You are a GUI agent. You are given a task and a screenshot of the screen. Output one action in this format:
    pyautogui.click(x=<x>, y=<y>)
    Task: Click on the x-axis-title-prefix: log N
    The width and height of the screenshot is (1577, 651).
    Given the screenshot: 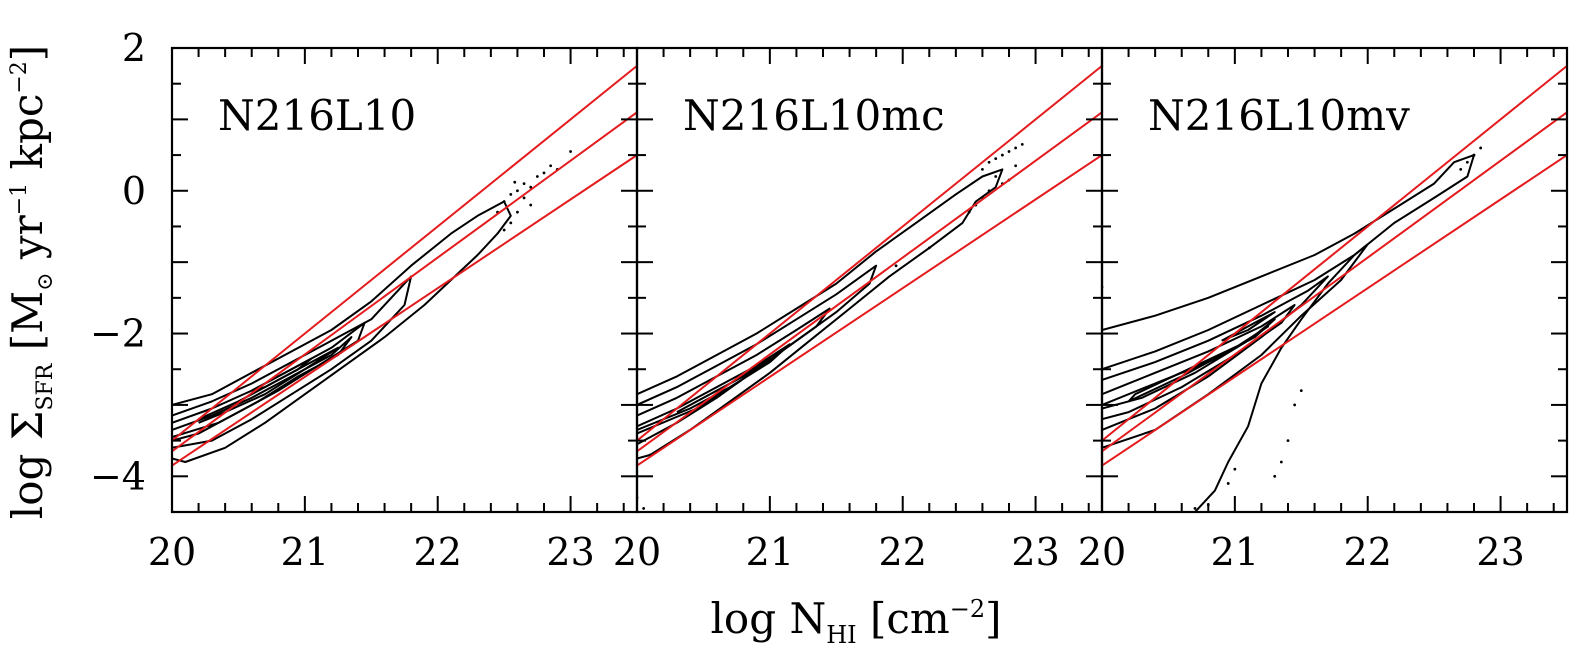 What is the action you would take?
    pyautogui.click(x=768, y=618)
    